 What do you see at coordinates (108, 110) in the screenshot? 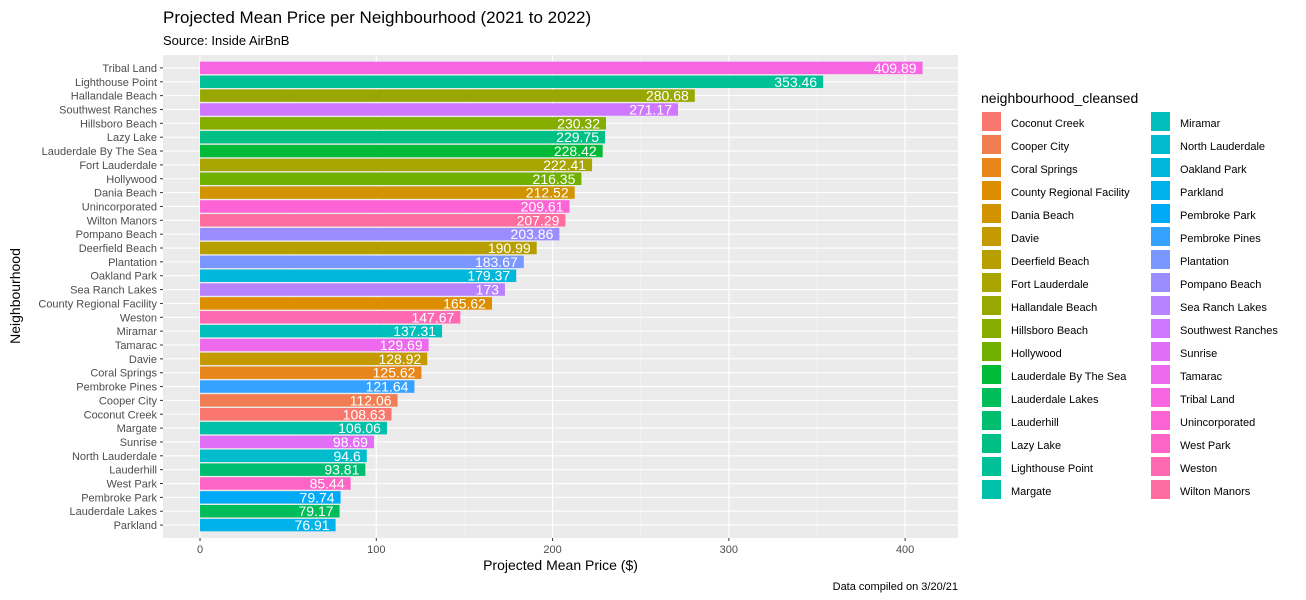
I see `y-tick-label: Southwest Ranches` at bounding box center [108, 110].